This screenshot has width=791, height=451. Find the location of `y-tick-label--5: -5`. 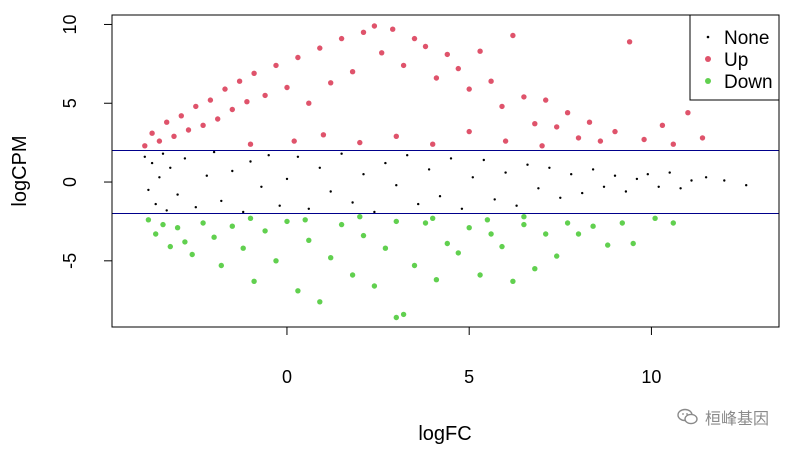

y-tick-label--5: -5 is located at coordinates (70, 261).